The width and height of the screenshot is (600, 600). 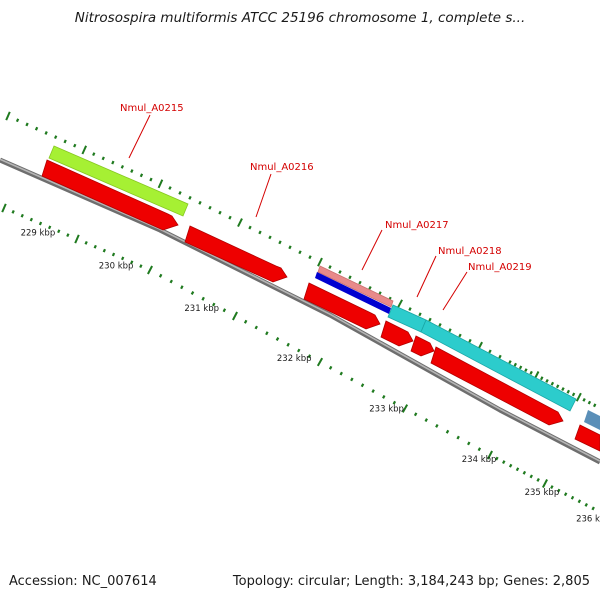 I want to click on feature-pink-bar, so click(x=355, y=286).